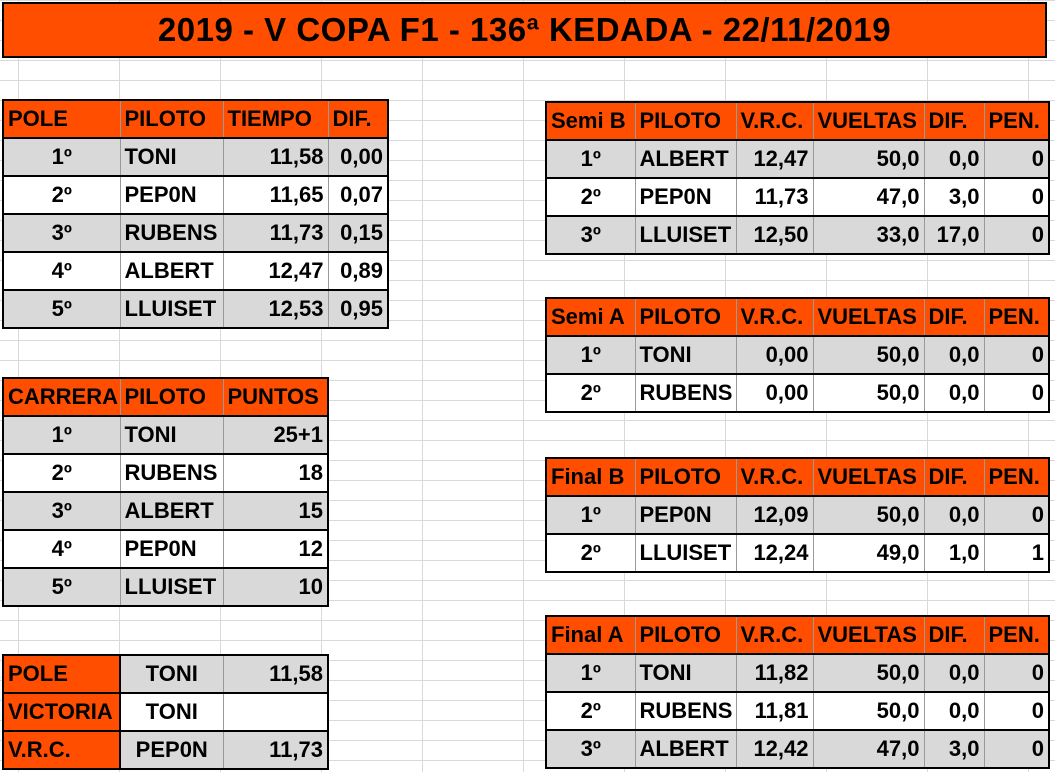 This screenshot has height=772, width=1055. Describe the element at coordinates (590, 635) in the screenshot. I see `table-header-cell: Final A` at that location.